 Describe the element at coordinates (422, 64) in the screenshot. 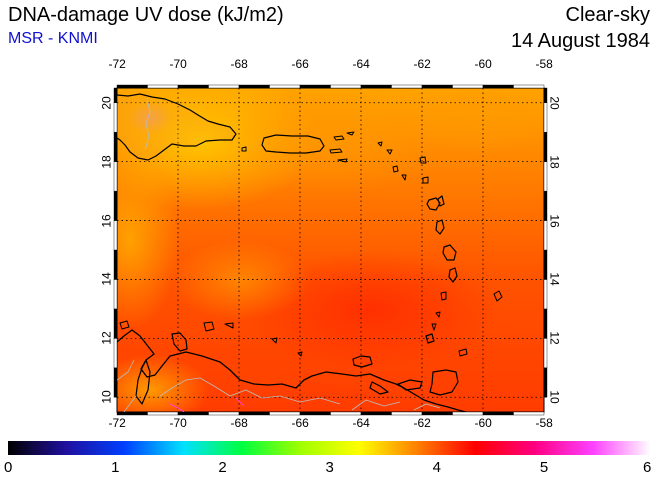

I see `lon-tick-label-top: -62` at that location.